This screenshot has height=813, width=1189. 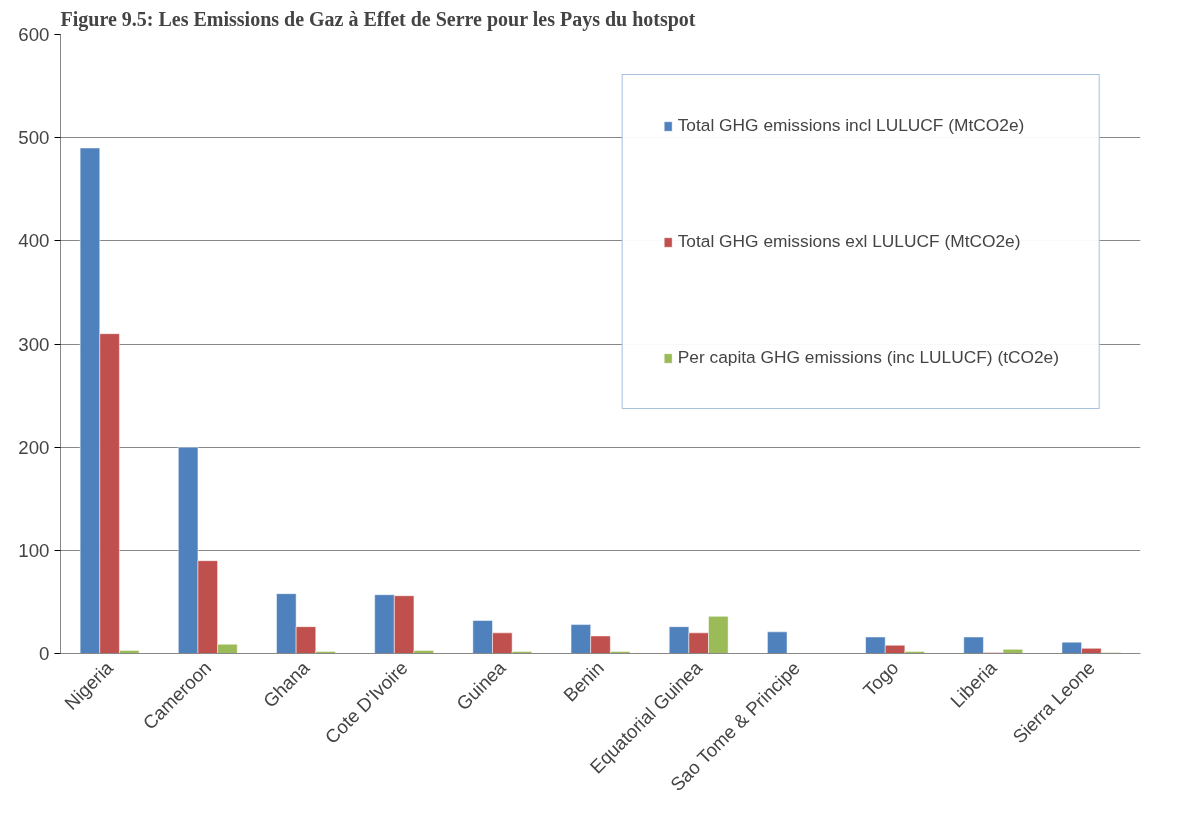 What do you see at coordinates (34, 550) in the screenshot?
I see `y-tick-label: 100` at bounding box center [34, 550].